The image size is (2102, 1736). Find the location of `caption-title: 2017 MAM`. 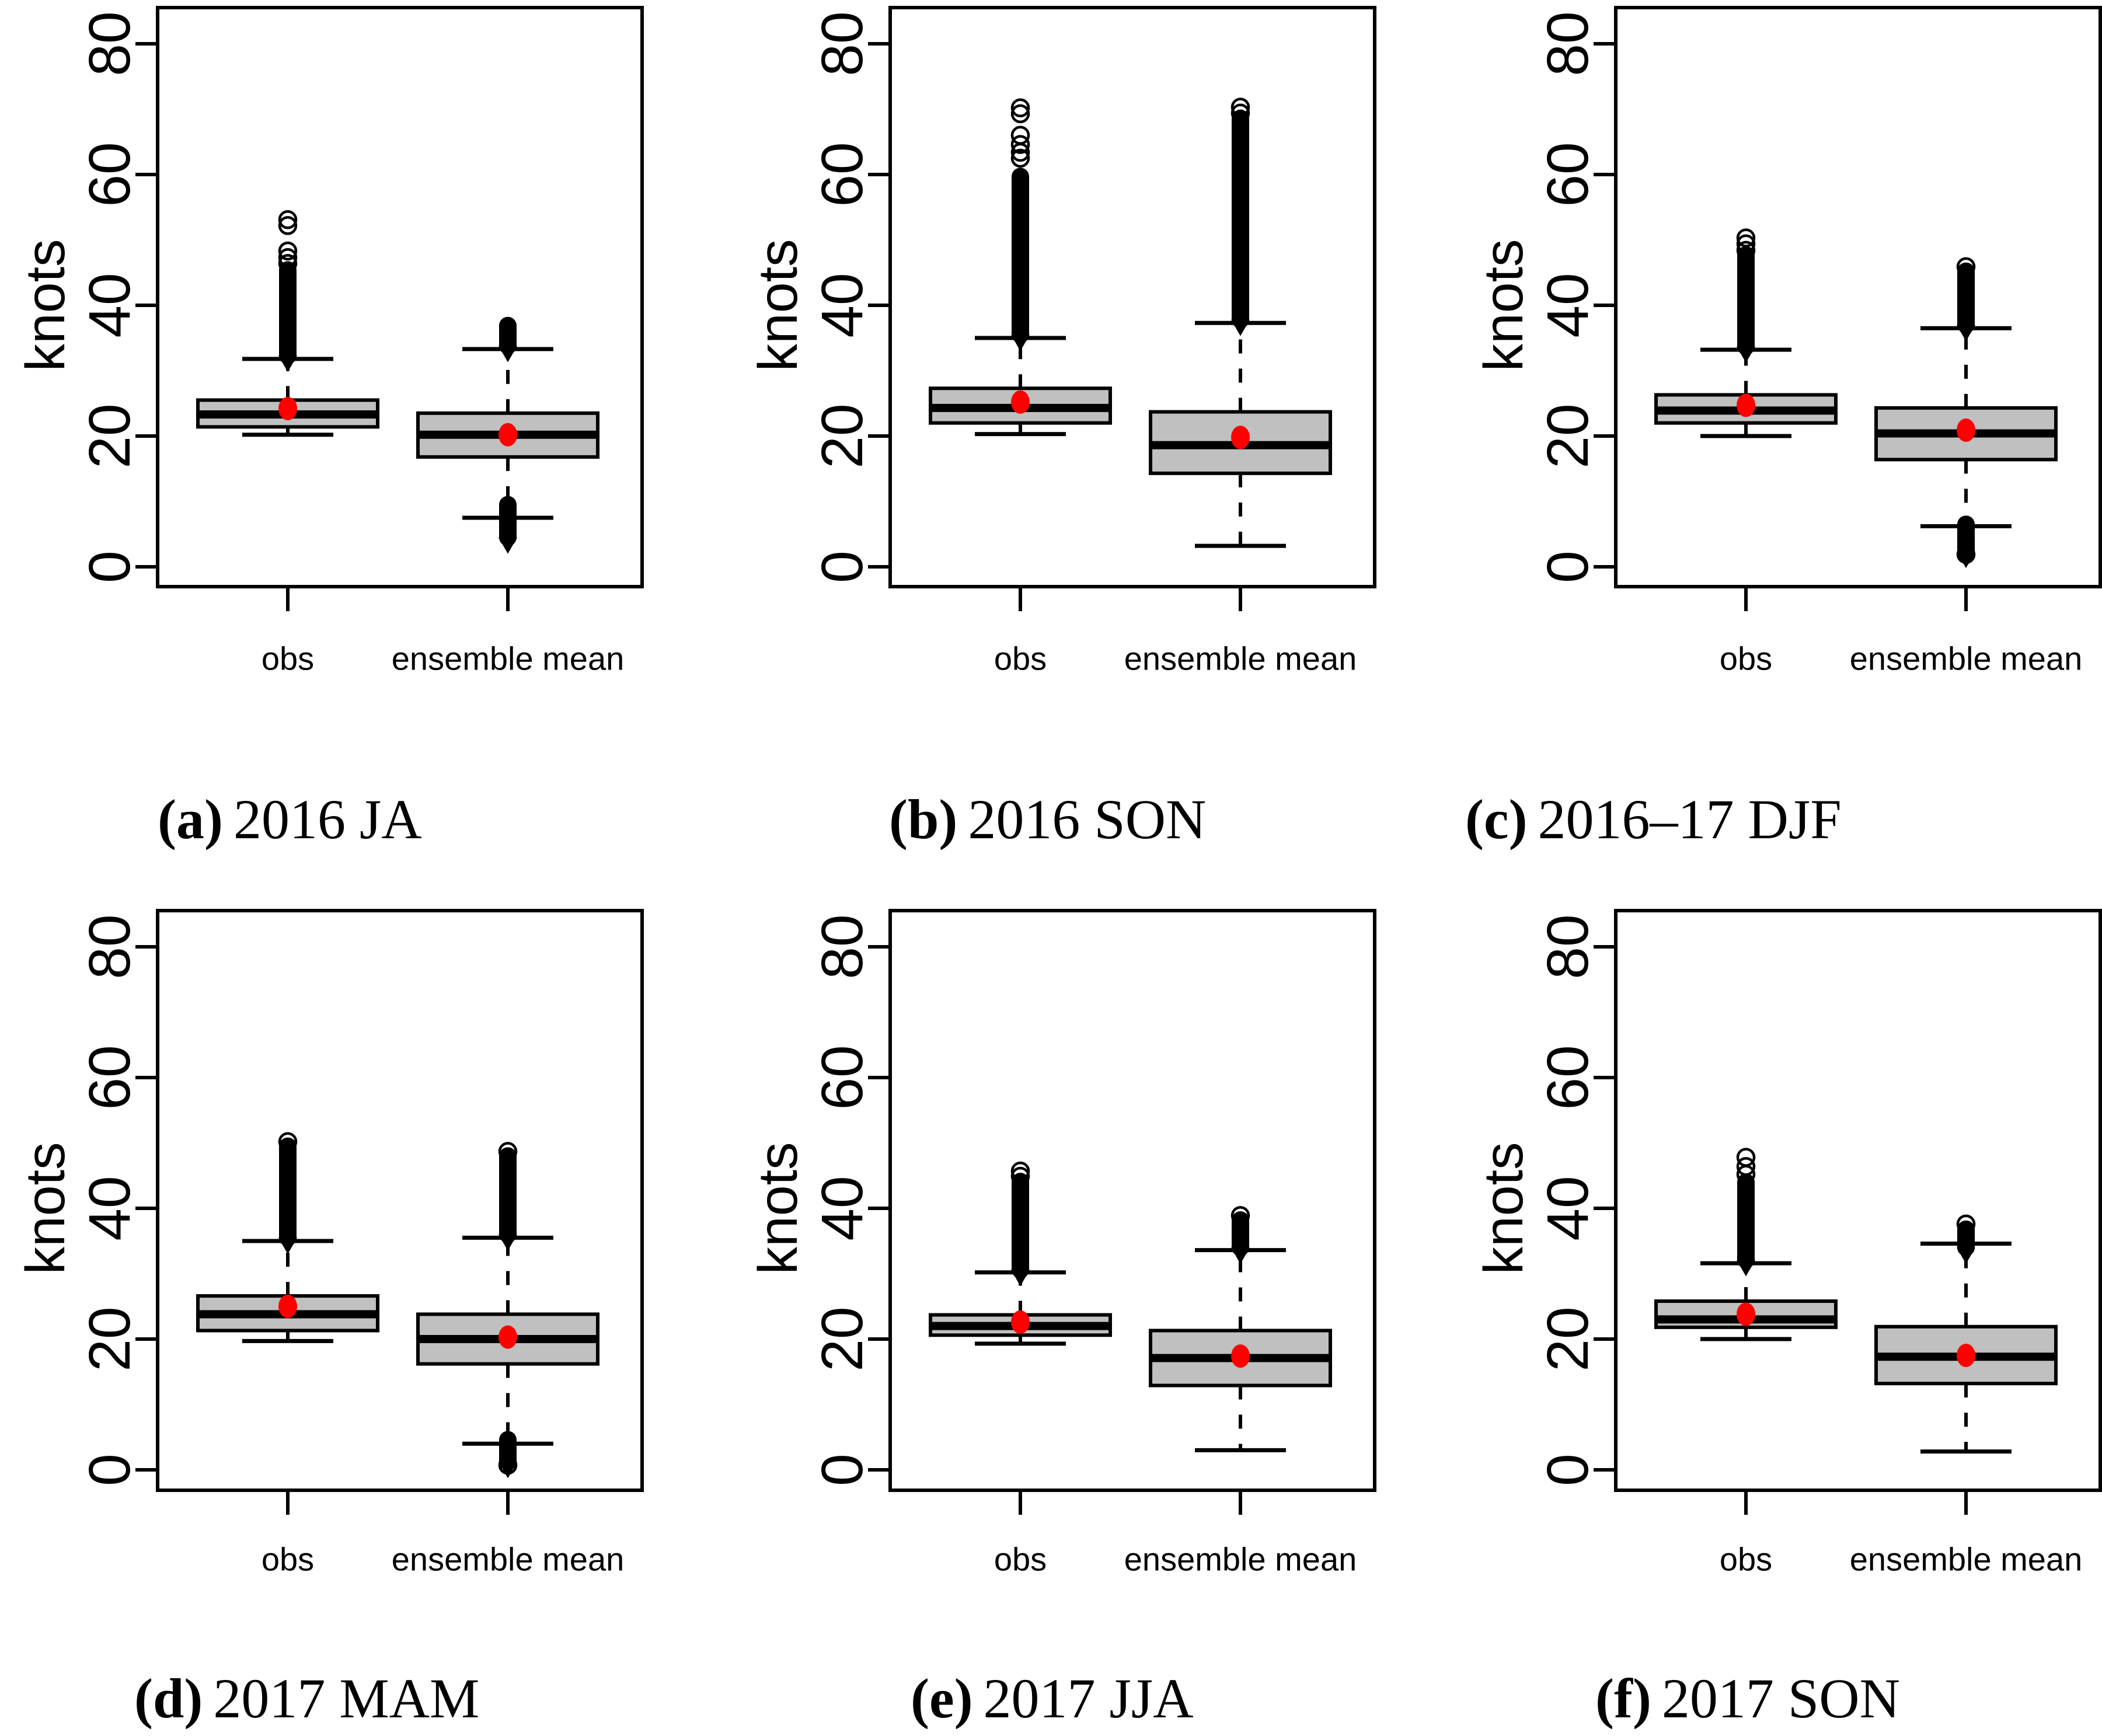

caption-title: 2017 MAM is located at coordinates (346, 1698).